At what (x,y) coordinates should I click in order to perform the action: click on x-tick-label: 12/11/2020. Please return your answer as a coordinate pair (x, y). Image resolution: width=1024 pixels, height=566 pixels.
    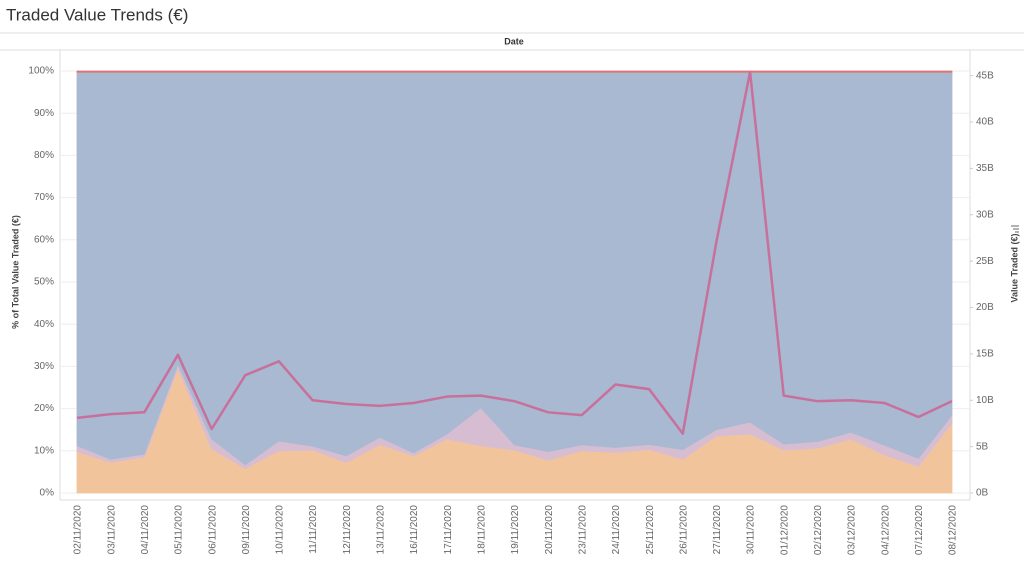
    Looking at the image, I should click on (347, 530).